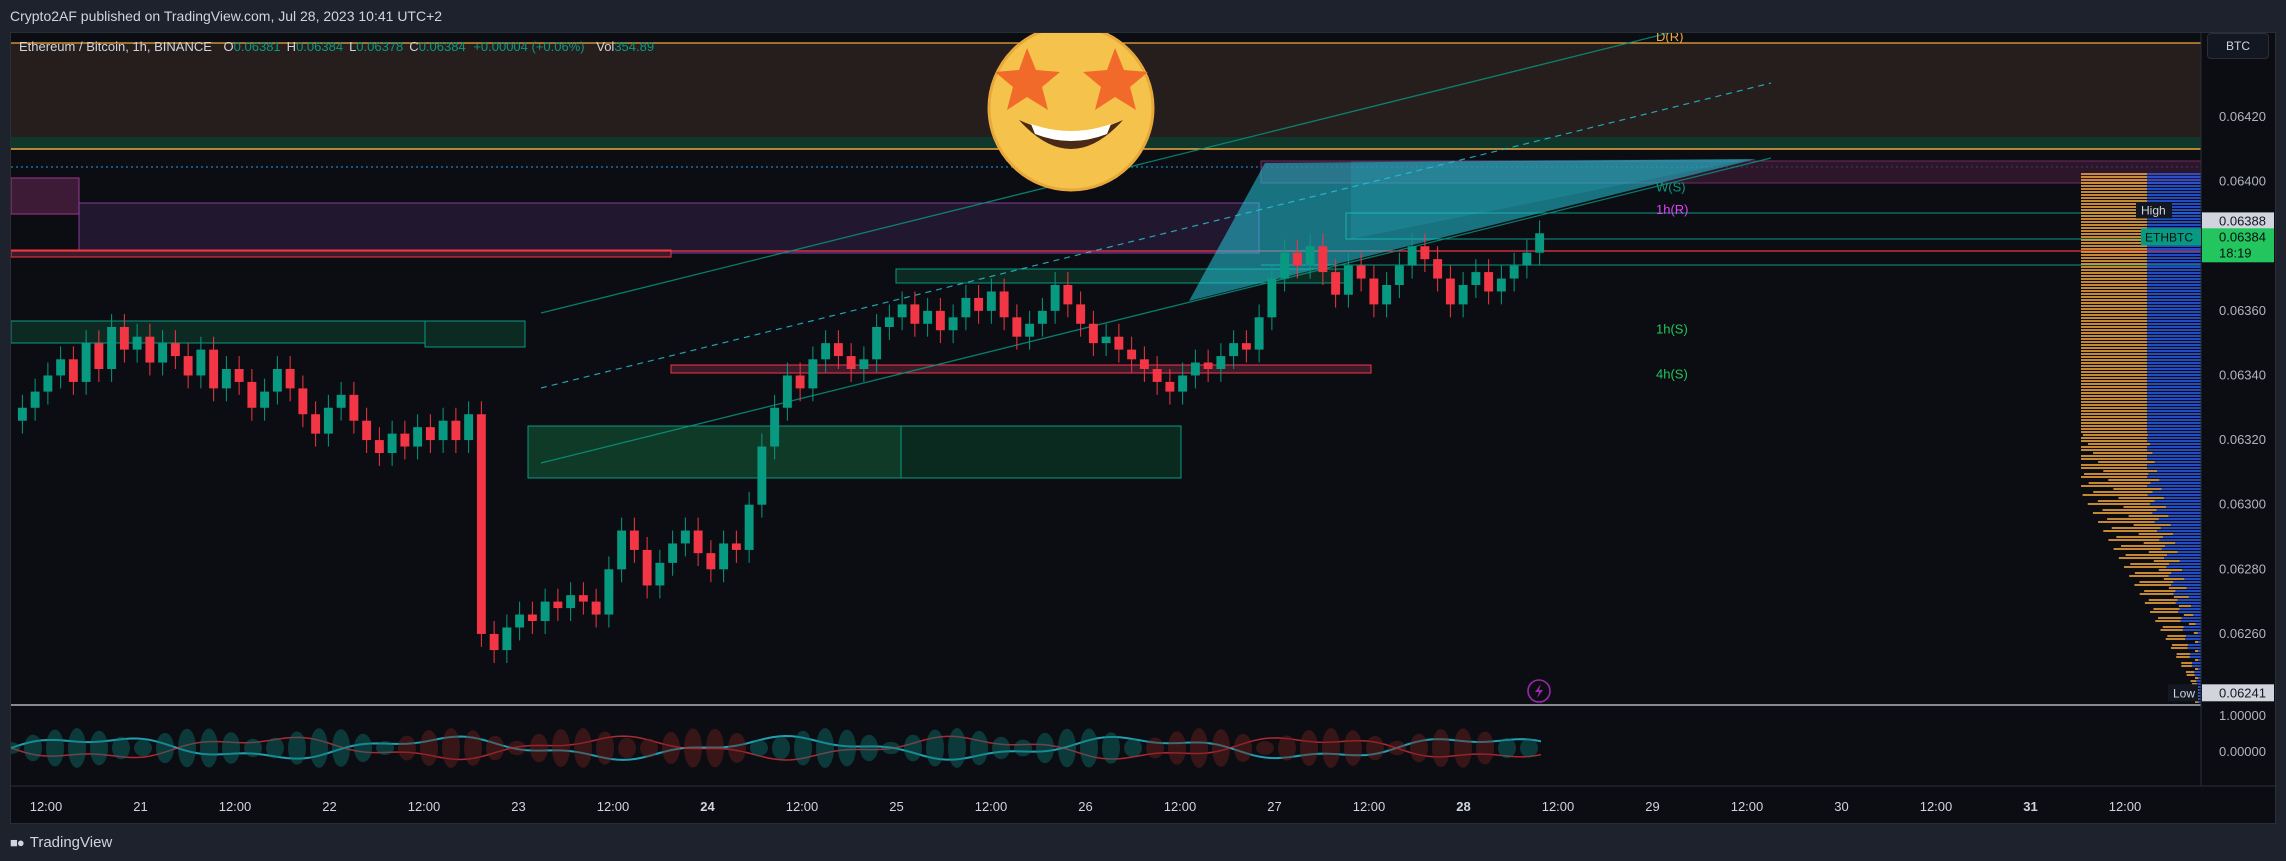 Image resolution: width=2286 pixels, height=861 pixels. Describe the element at coordinates (2238, 46) in the screenshot. I see `currency-button: BTC` at that location.